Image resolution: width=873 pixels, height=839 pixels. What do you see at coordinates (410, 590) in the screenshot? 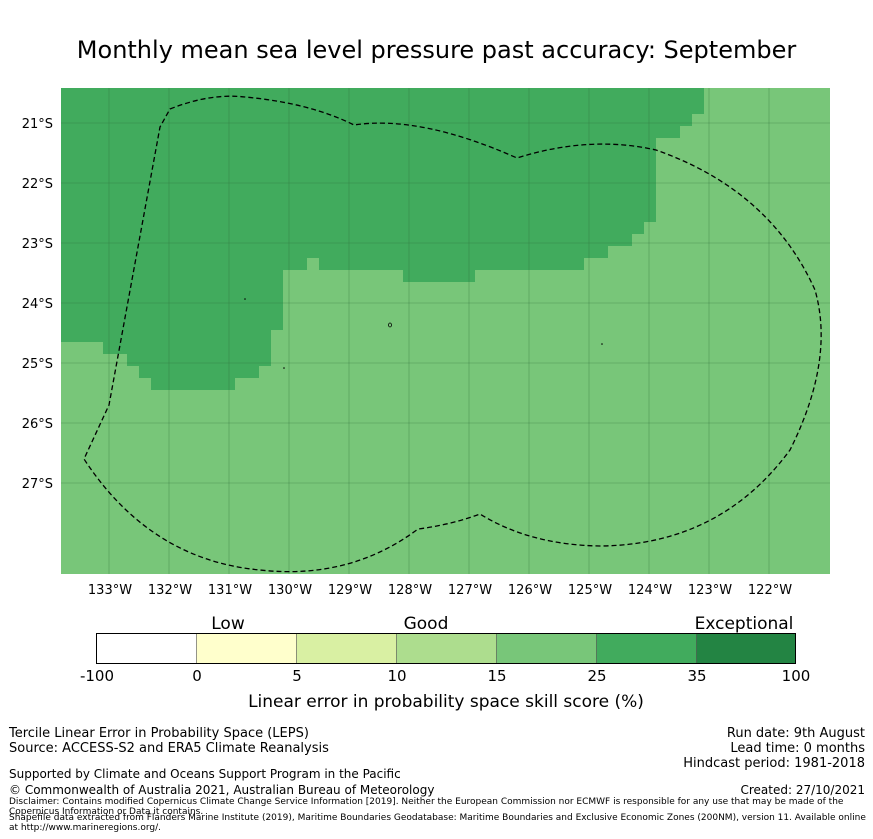
I see `lon-label: 128°W` at bounding box center [410, 590].